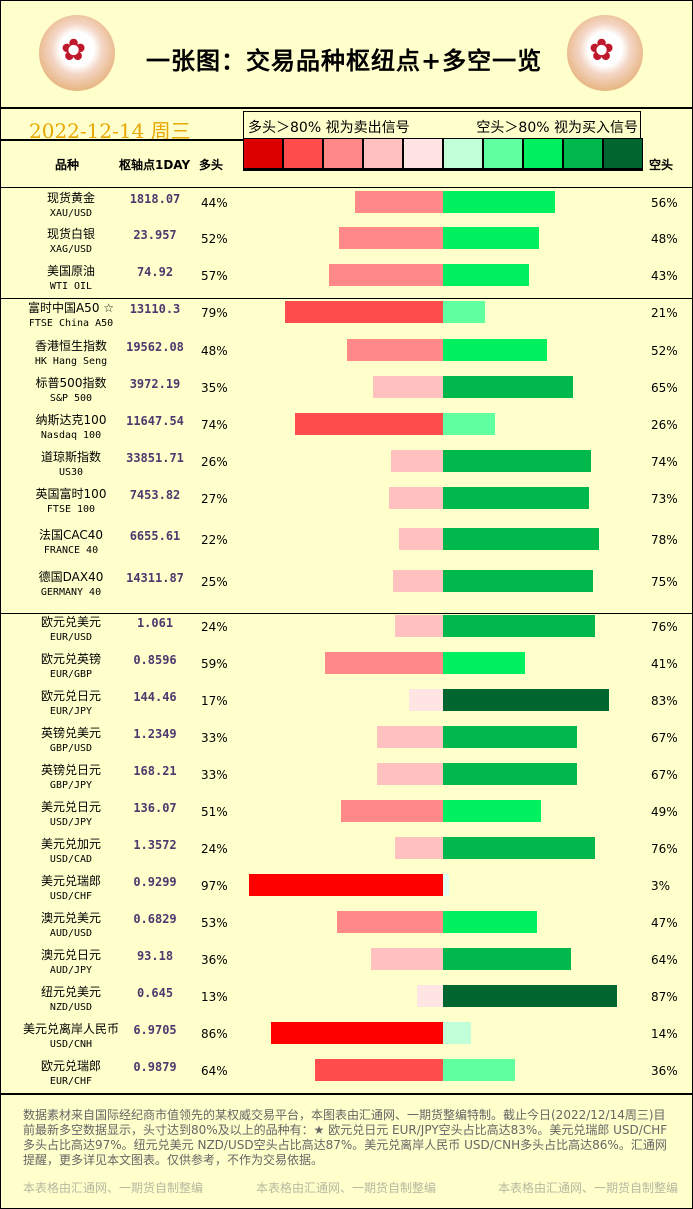 Image resolution: width=693 pixels, height=1209 pixels. Describe the element at coordinates (214, 313) in the screenshot. I see `long-percent: 79%` at that location.